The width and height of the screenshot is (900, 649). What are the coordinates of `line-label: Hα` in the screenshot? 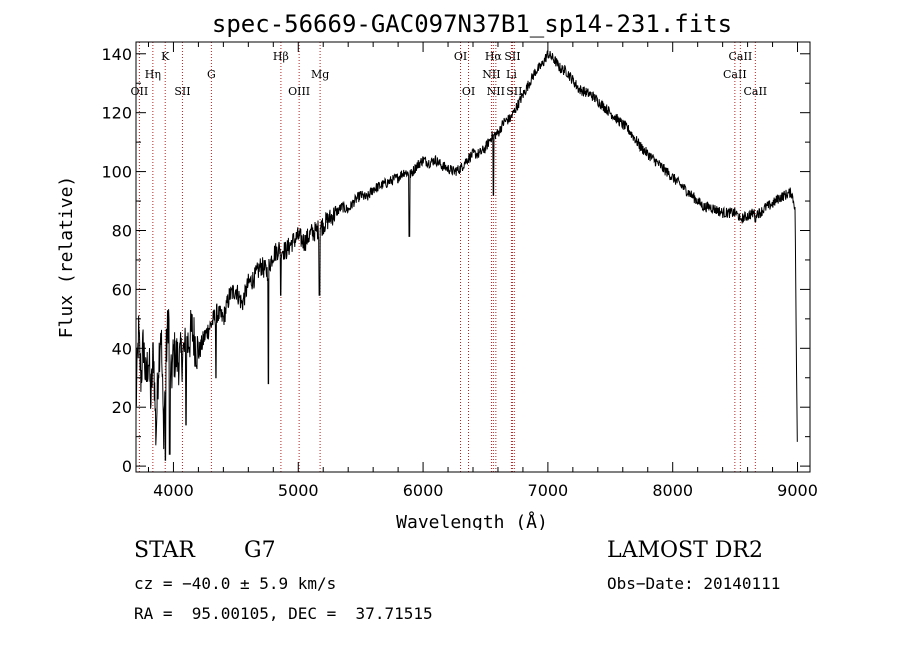 It's located at (494, 56).